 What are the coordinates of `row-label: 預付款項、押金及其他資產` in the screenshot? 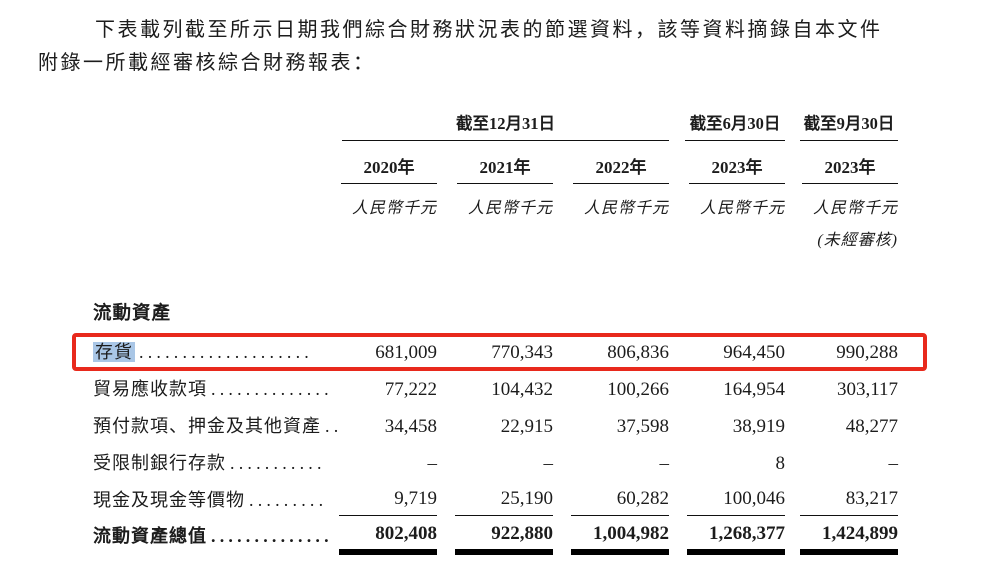 It's located at (207, 426).